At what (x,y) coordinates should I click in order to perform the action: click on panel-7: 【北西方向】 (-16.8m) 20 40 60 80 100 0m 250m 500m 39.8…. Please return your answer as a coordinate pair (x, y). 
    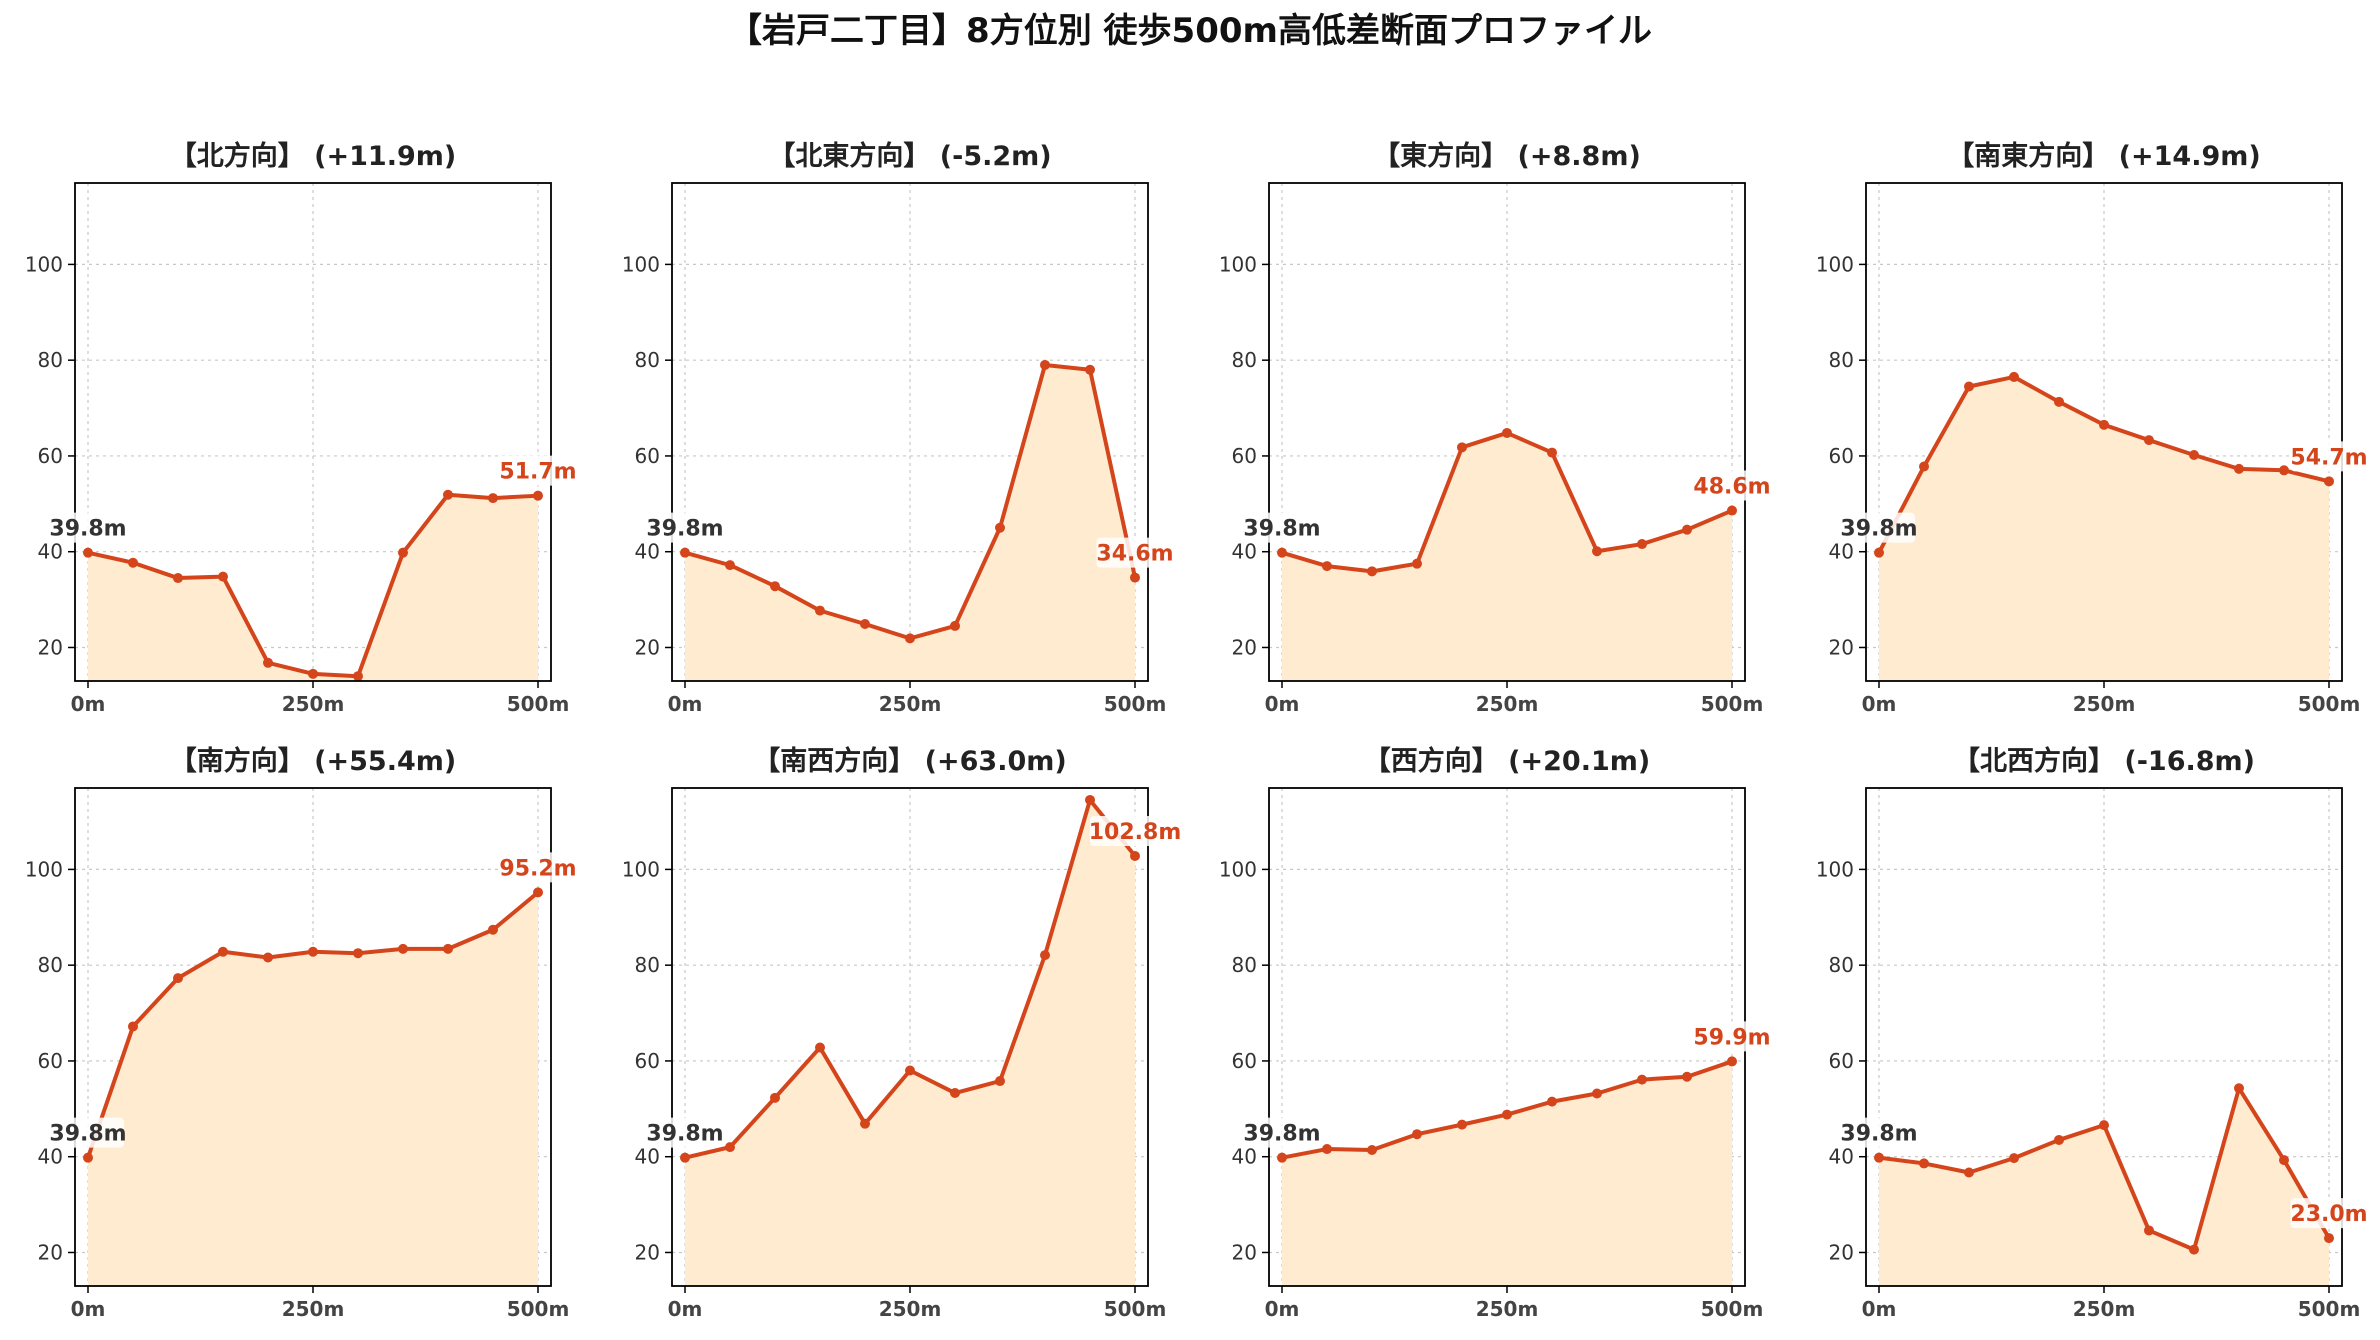
    Looking at the image, I should click on (2092, 1033).